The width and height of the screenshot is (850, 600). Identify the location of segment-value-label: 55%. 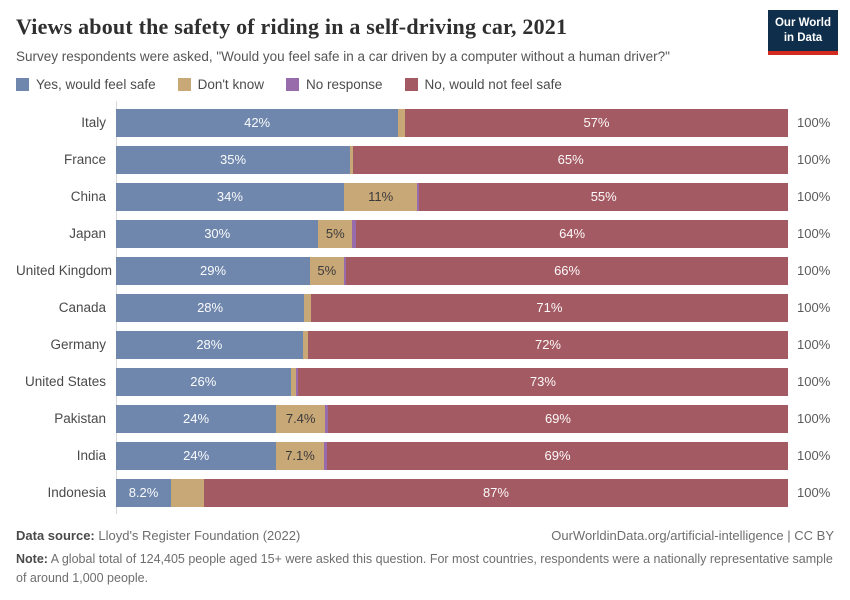
(603, 196).